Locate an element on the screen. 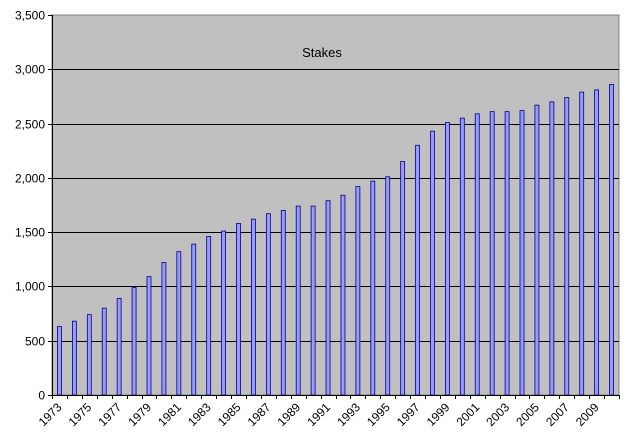  x-tick-label: 1981 is located at coordinates (169, 414).